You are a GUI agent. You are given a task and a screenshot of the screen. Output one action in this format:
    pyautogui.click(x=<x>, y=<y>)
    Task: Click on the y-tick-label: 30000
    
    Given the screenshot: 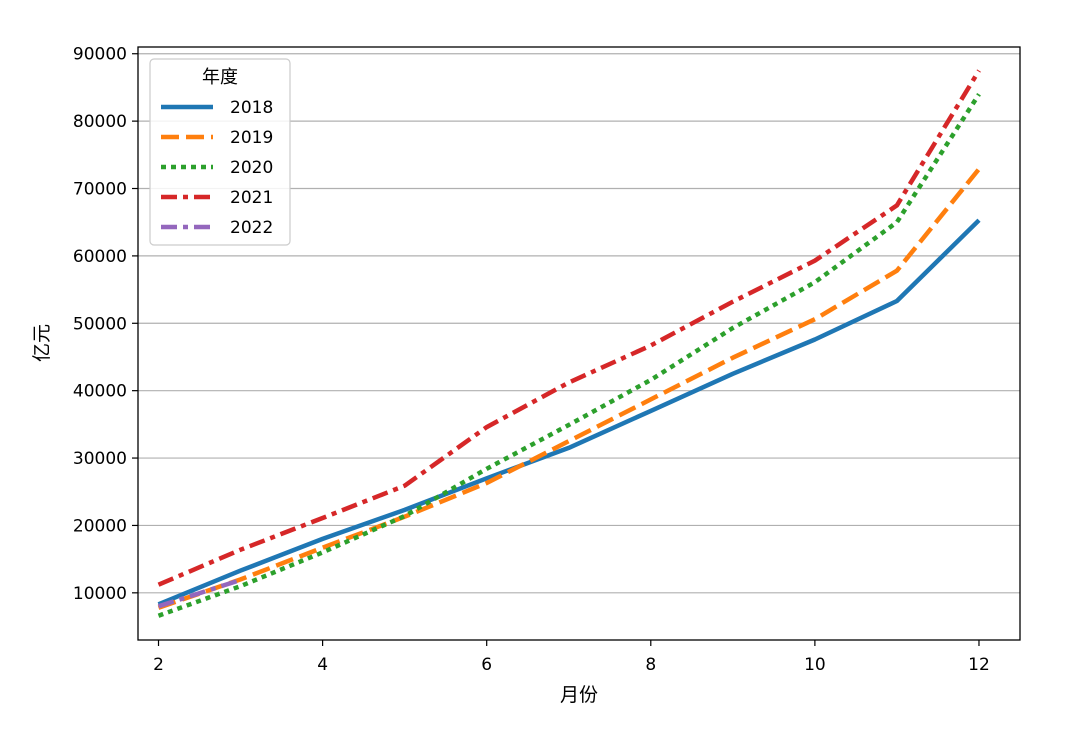 What is the action you would take?
    pyautogui.click(x=100, y=459)
    